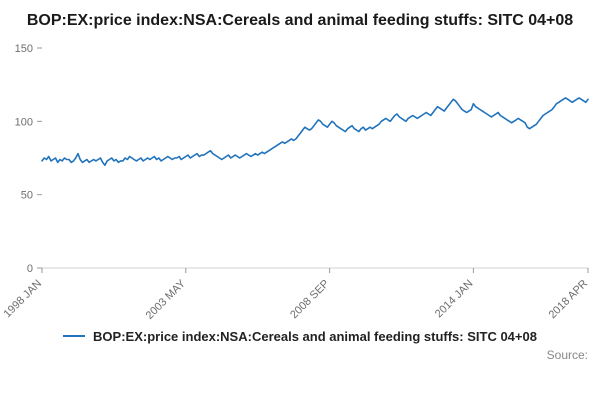 This screenshot has height=400, width=600. Describe the element at coordinates (569, 299) in the screenshot. I see `svg-text: 2018 APR` at that location.